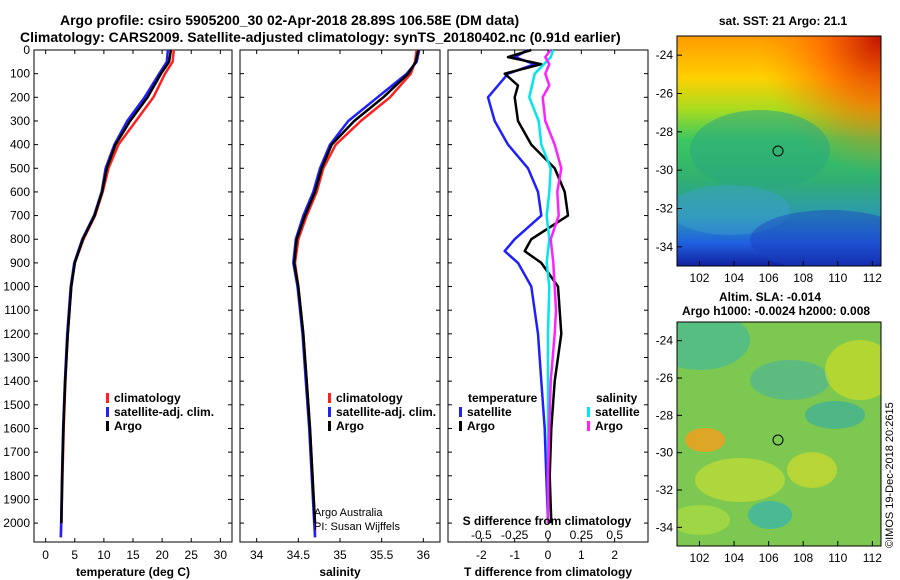 This screenshot has height=580, width=900. I want to click on depth-tick-label: 2000, so click(16, 523).